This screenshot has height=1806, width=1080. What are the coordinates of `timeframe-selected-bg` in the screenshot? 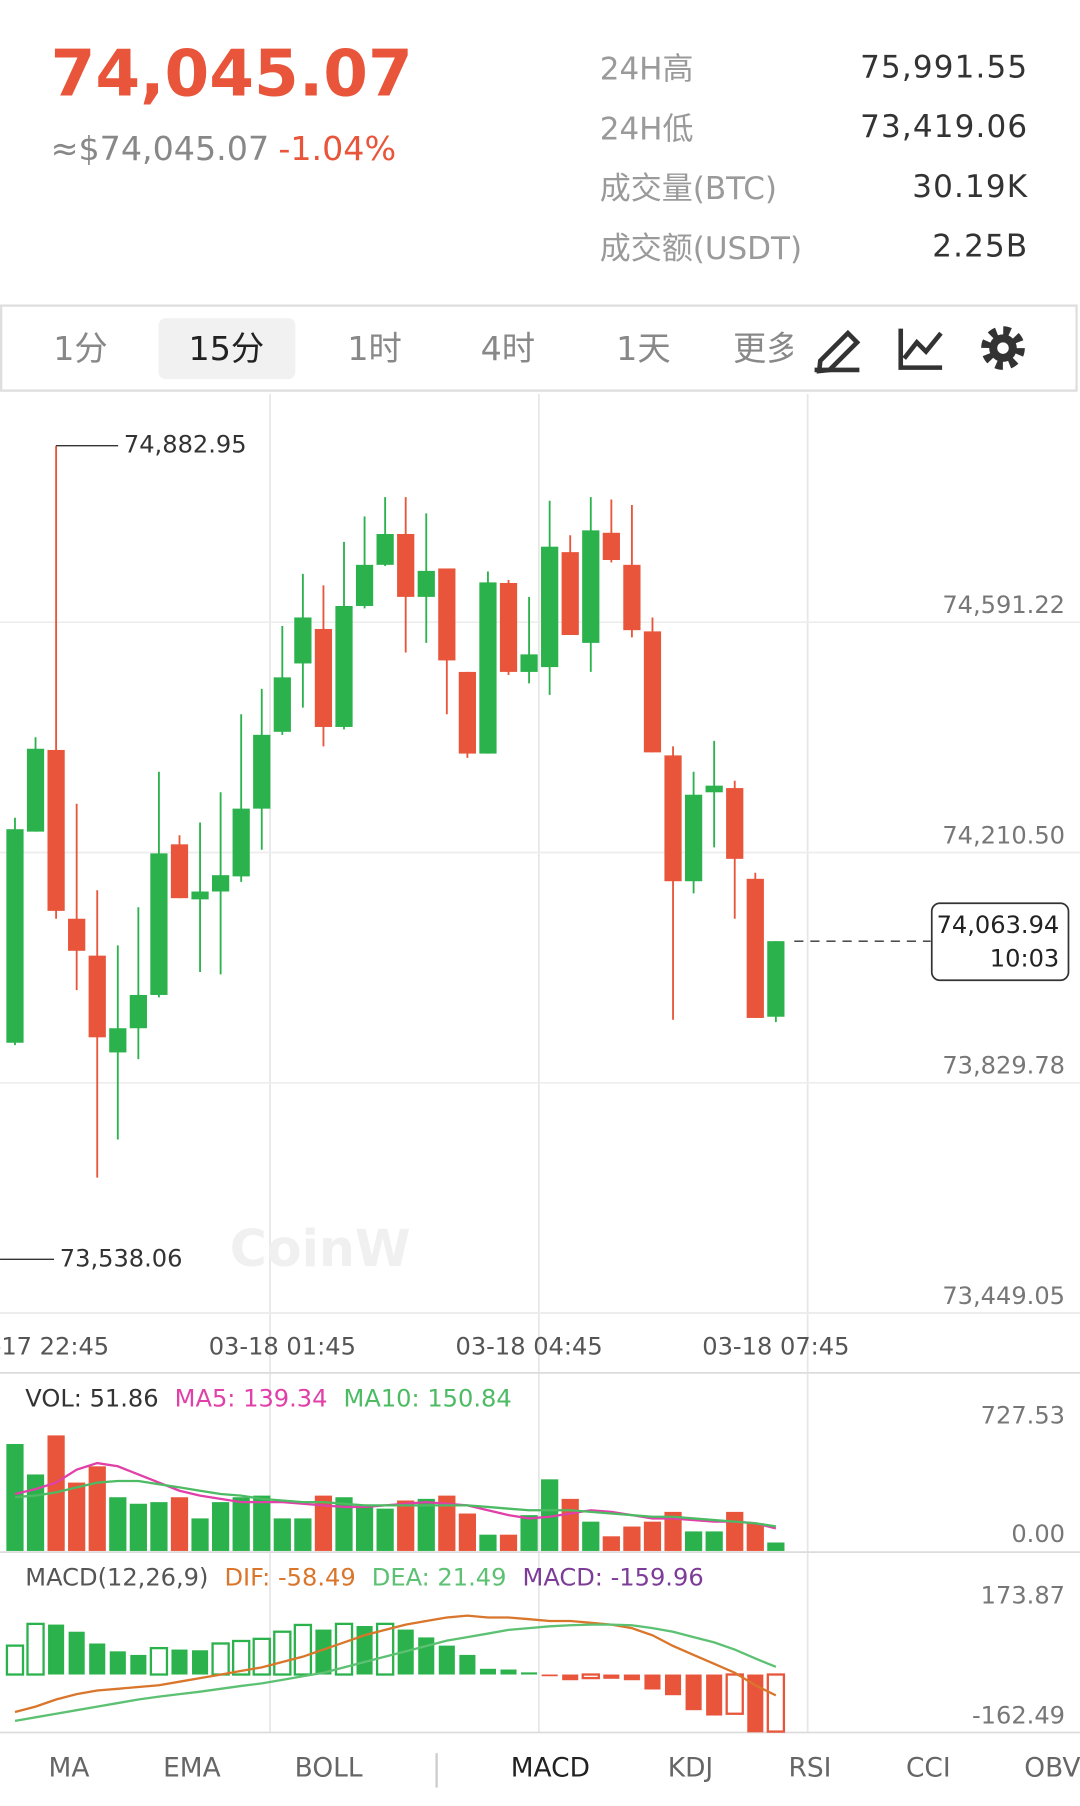 It's located at (227, 349).